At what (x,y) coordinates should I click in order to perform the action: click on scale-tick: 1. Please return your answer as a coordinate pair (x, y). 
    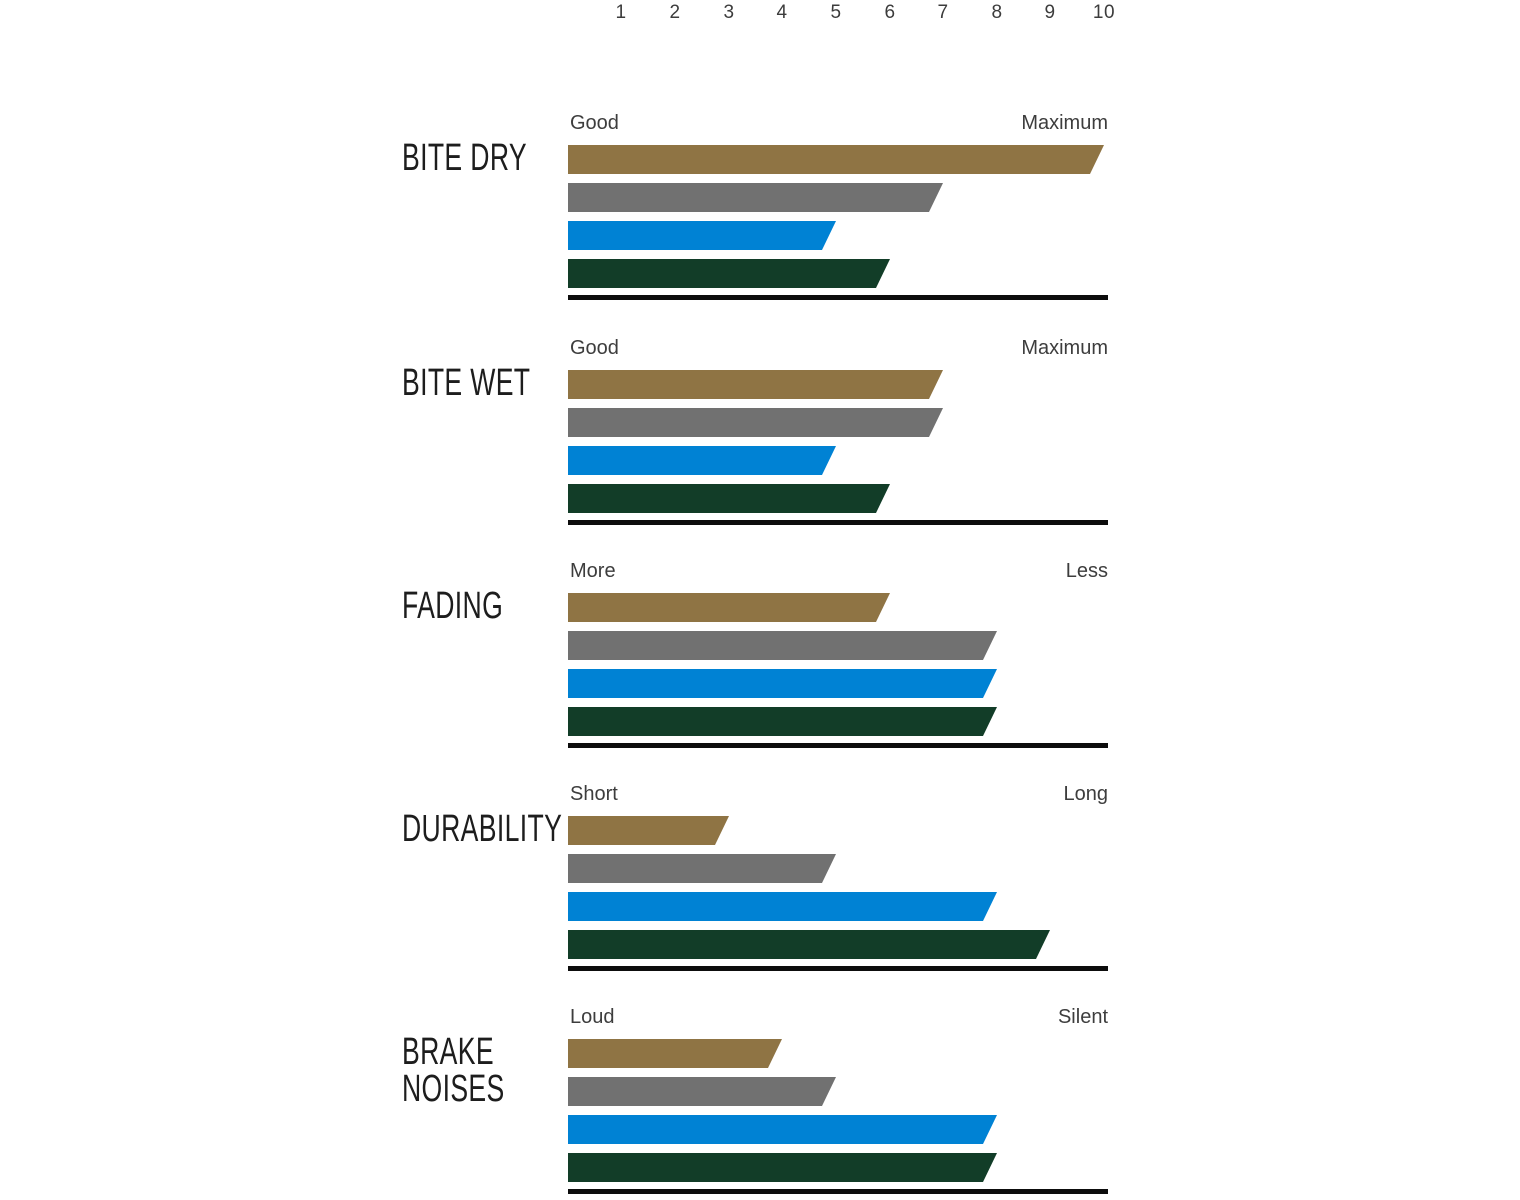
    Looking at the image, I should click on (621, 12).